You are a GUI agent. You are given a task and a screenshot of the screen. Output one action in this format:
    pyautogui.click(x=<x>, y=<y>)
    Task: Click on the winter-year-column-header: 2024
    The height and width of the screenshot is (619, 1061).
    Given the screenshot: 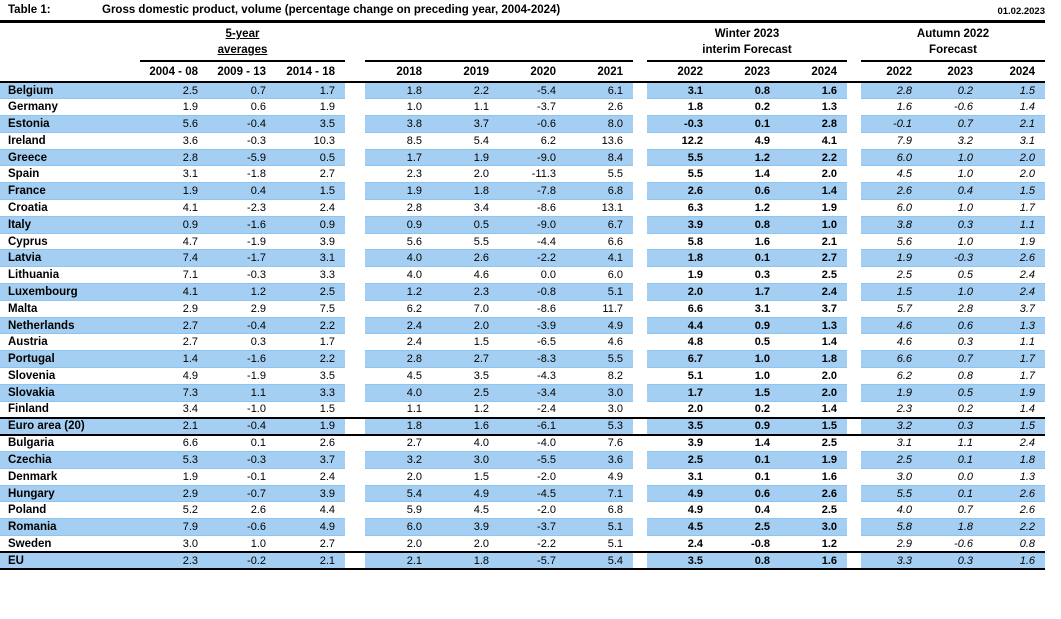 What is the action you would take?
    pyautogui.click(x=813, y=71)
    